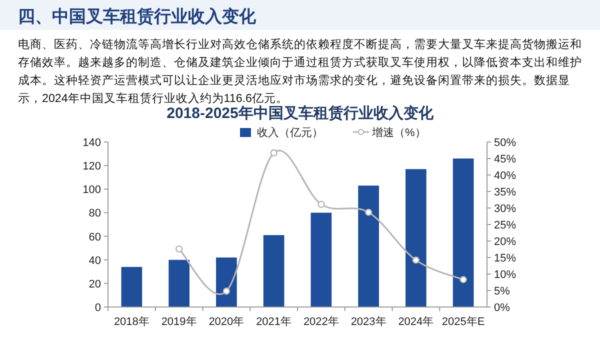 Image resolution: width=600 pixels, height=344 pixels. I want to click on legend-label: 收入（亿元）, so click(290, 132).